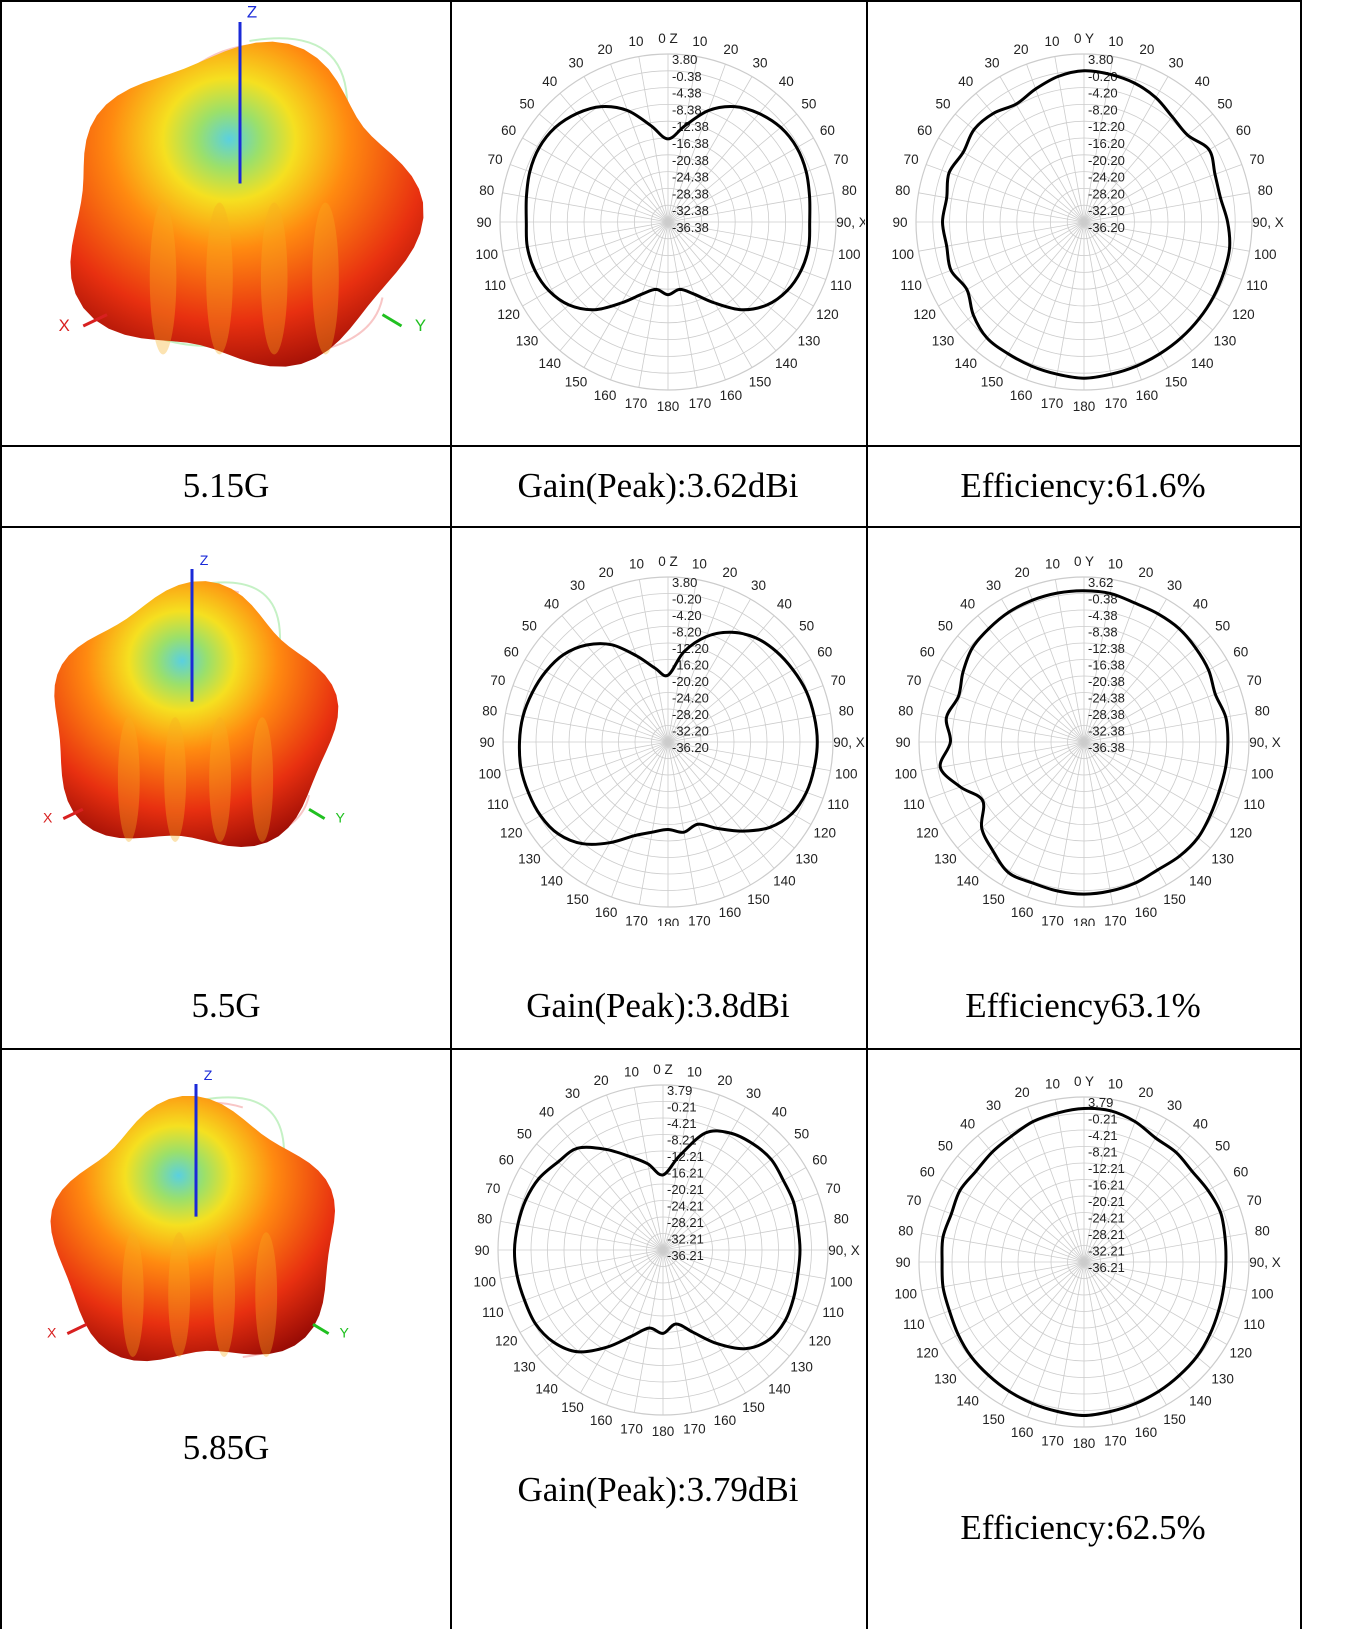 This screenshot has height=1629, width=1351. What do you see at coordinates (1106, 665) in the screenshot?
I see `radial-tick-label: -16.38` at bounding box center [1106, 665].